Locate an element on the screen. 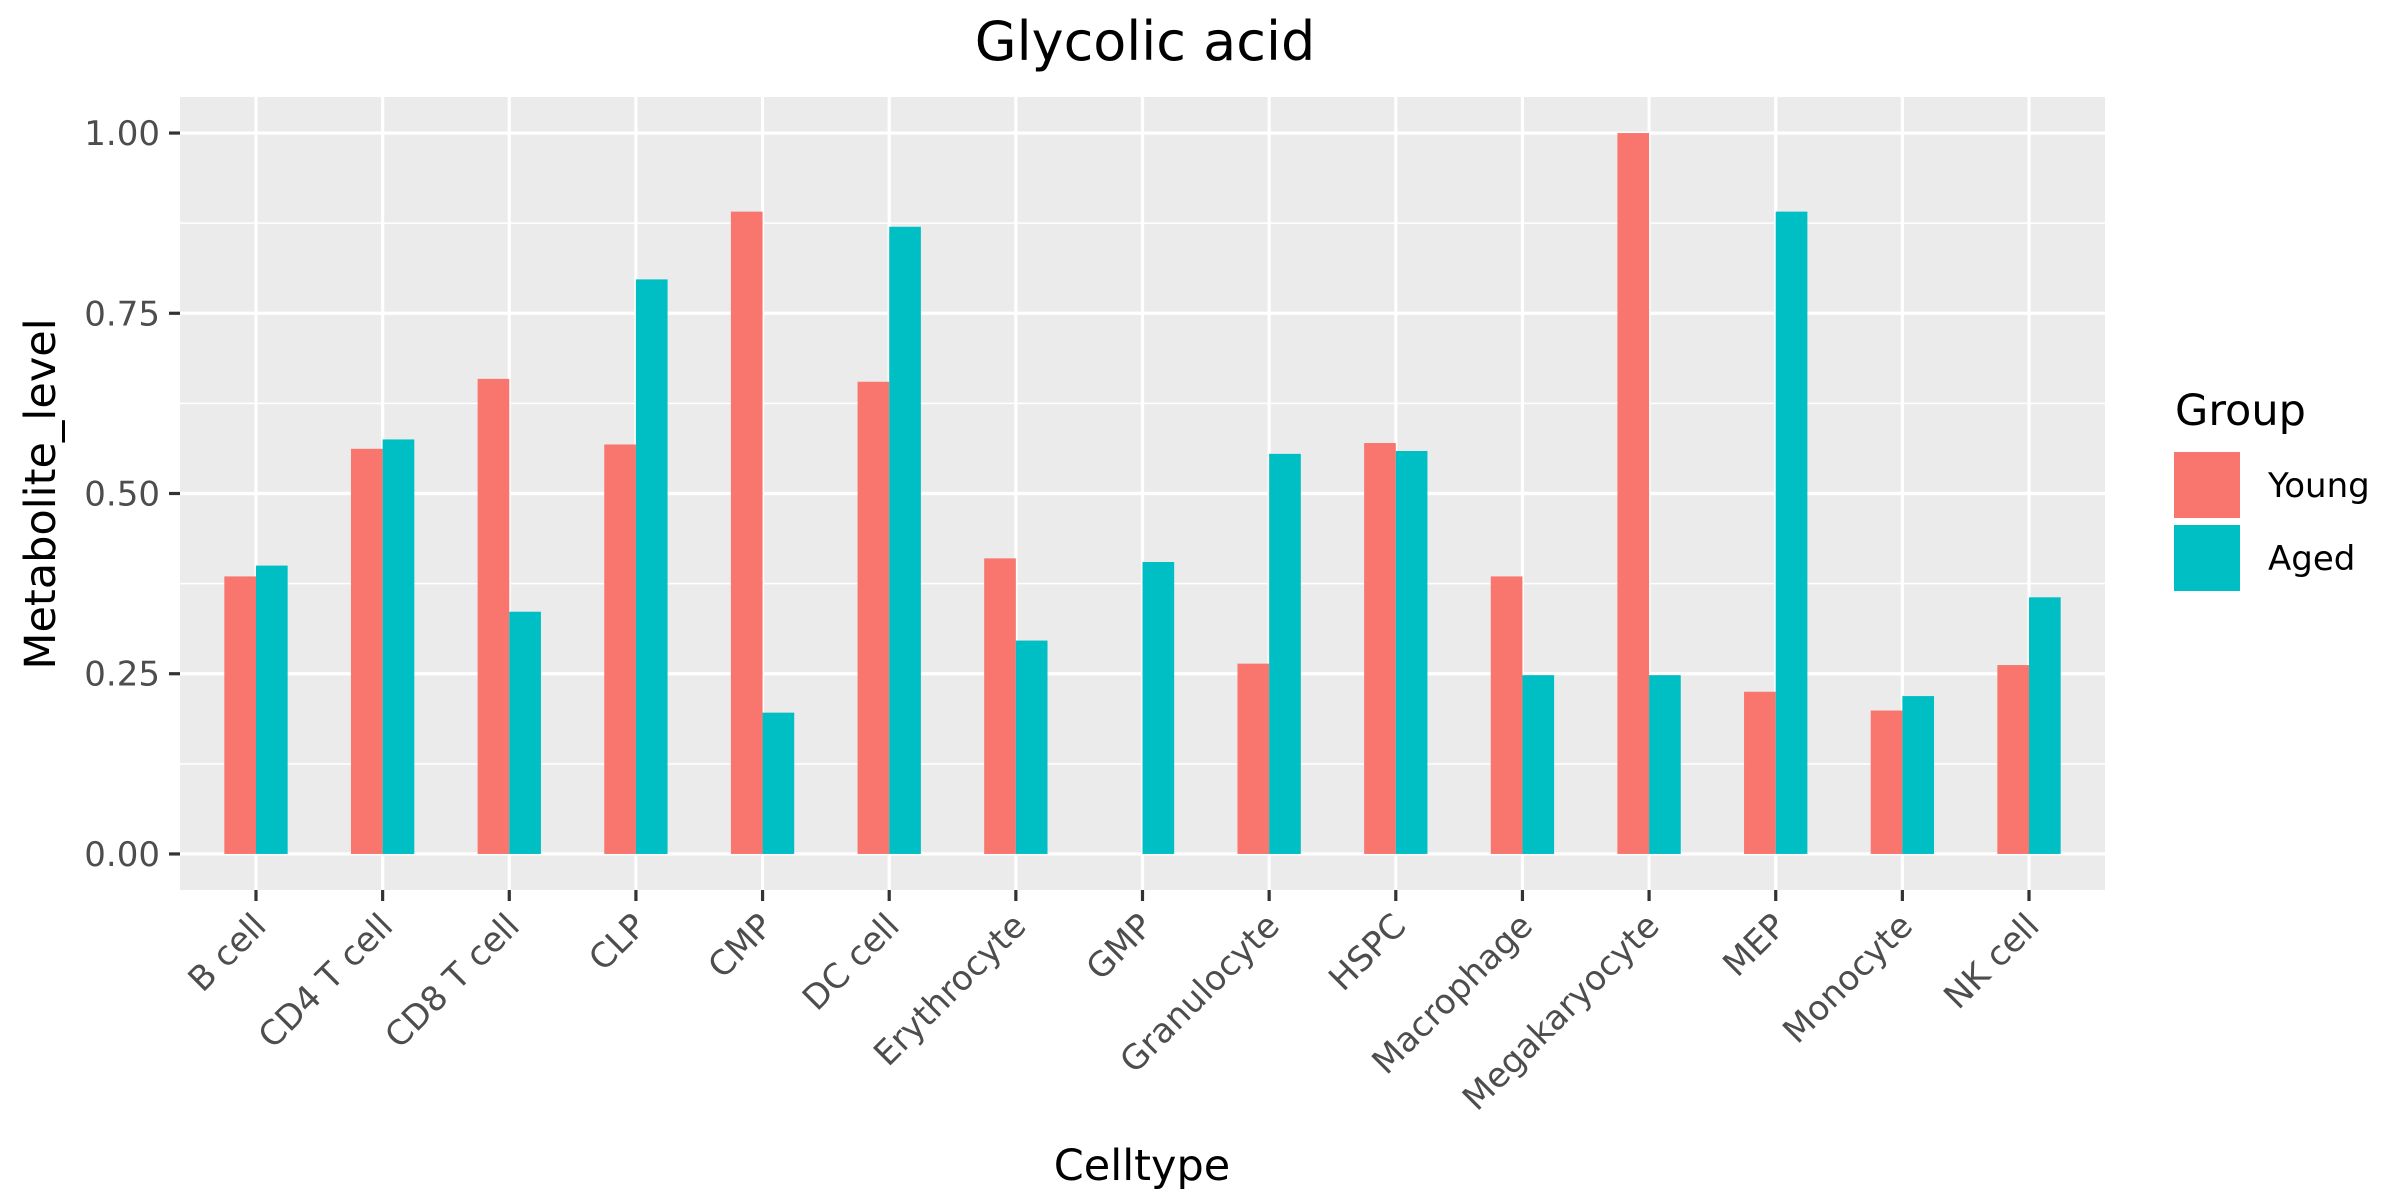 Image resolution: width=2400 pixels, height=1200 pixels. y-tick-label: 0.75 is located at coordinates (122, 314).